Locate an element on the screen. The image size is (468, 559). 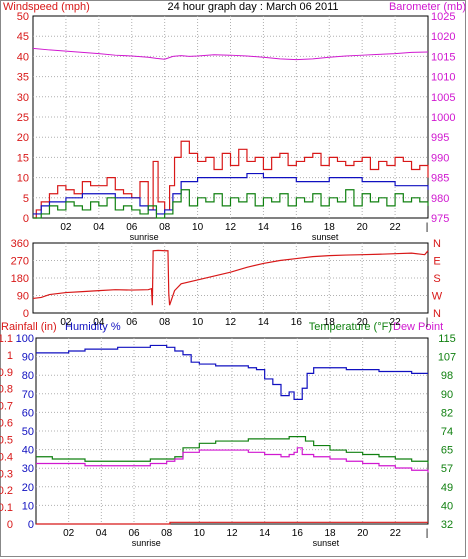
temperature-tick-label: 40 is located at coordinates (447, 506).